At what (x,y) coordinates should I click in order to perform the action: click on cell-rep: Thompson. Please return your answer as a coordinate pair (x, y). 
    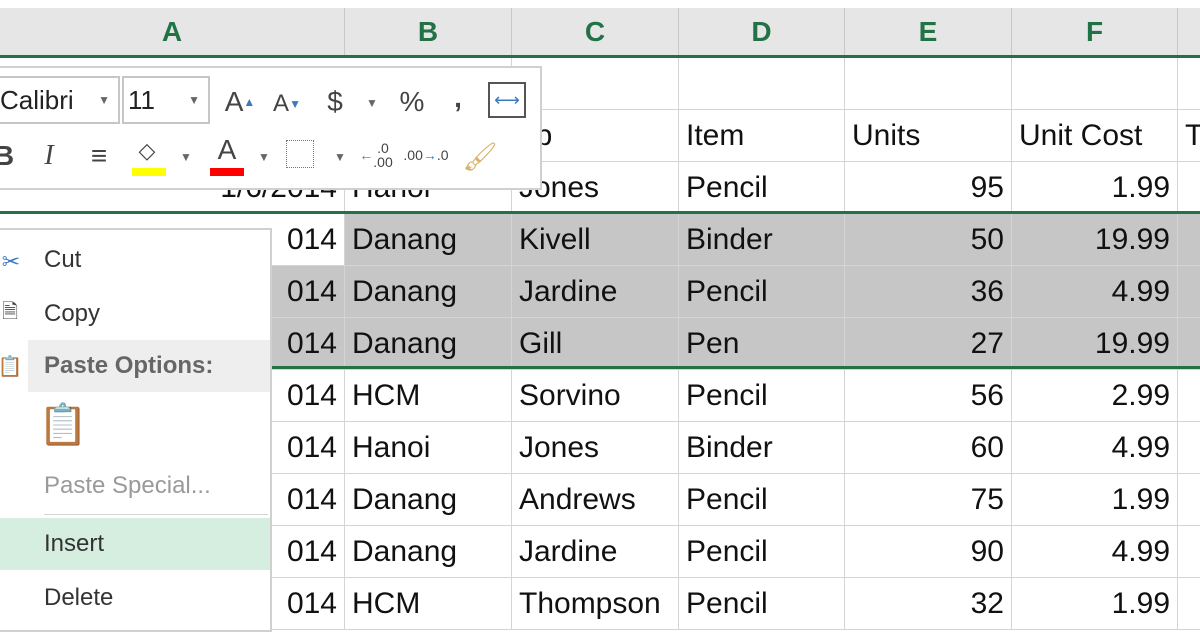
    Looking at the image, I should click on (595, 604).